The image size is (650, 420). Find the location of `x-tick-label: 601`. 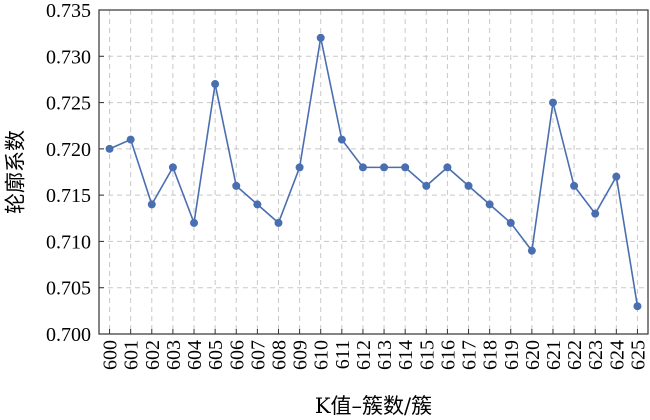

x-tick-label: 601 is located at coordinates (132, 355).